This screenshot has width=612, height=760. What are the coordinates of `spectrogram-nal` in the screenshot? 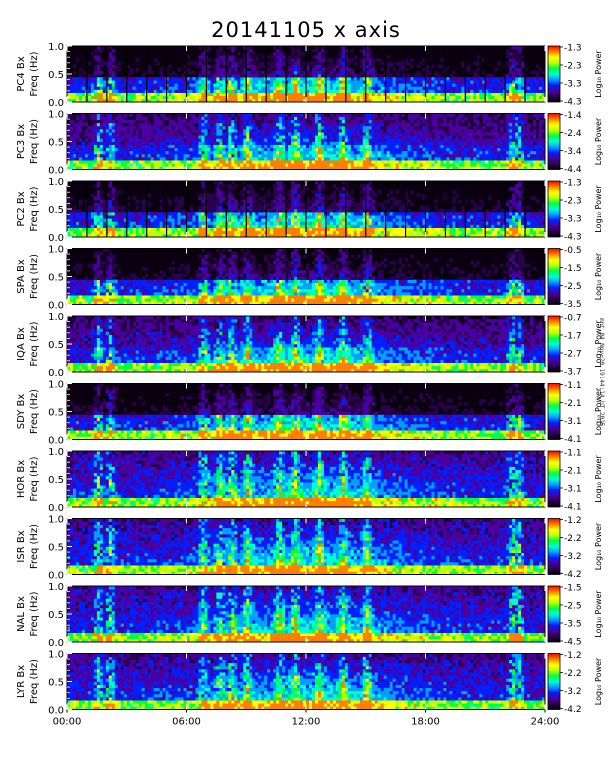 It's located at (306, 614).